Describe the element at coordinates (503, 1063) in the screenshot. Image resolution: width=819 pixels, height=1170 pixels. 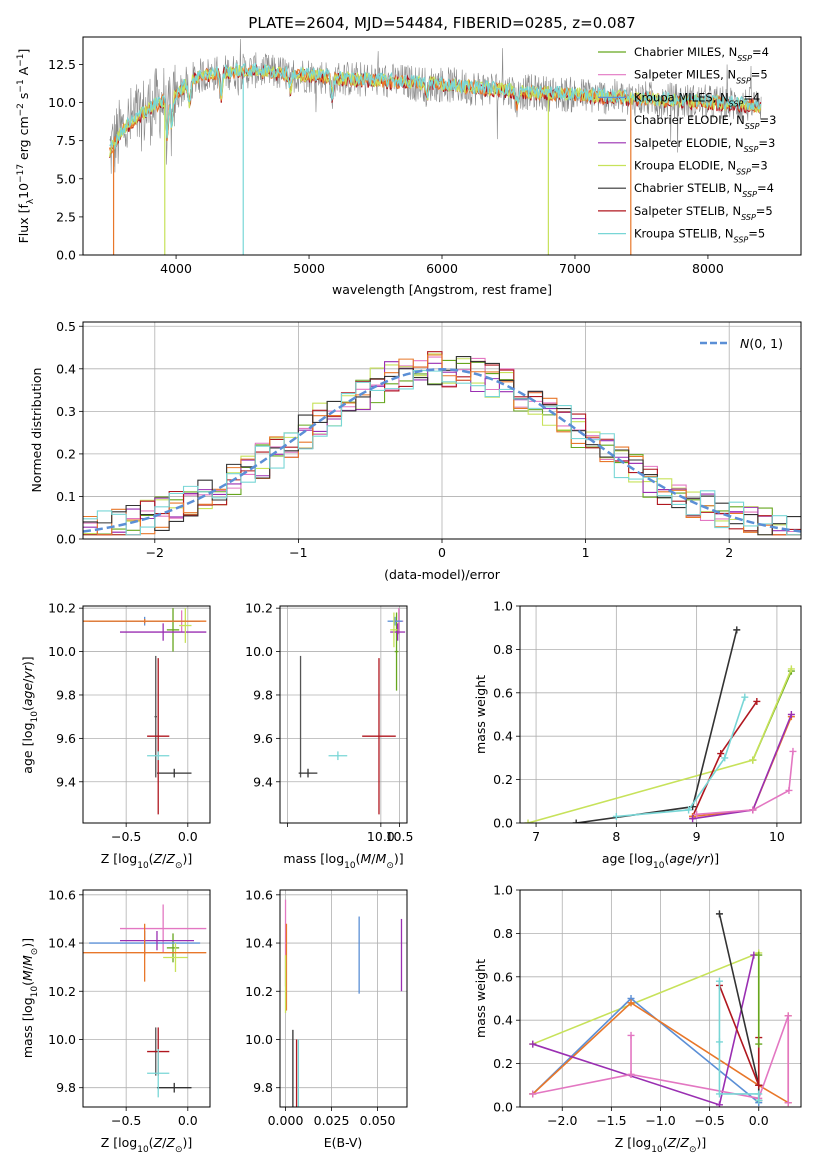
I see `y-tick-label: 0.2` at that location.